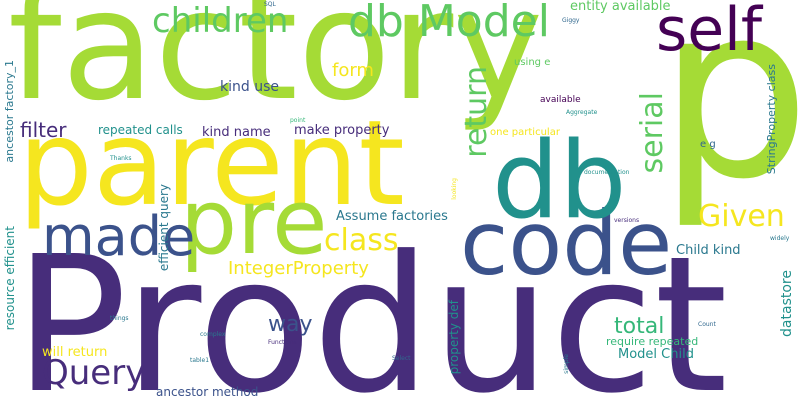 The width and height of the screenshot is (800, 400). What do you see at coordinates (207, 392) in the screenshot?
I see `word-ancestor-method: ancestor method` at bounding box center [207, 392].